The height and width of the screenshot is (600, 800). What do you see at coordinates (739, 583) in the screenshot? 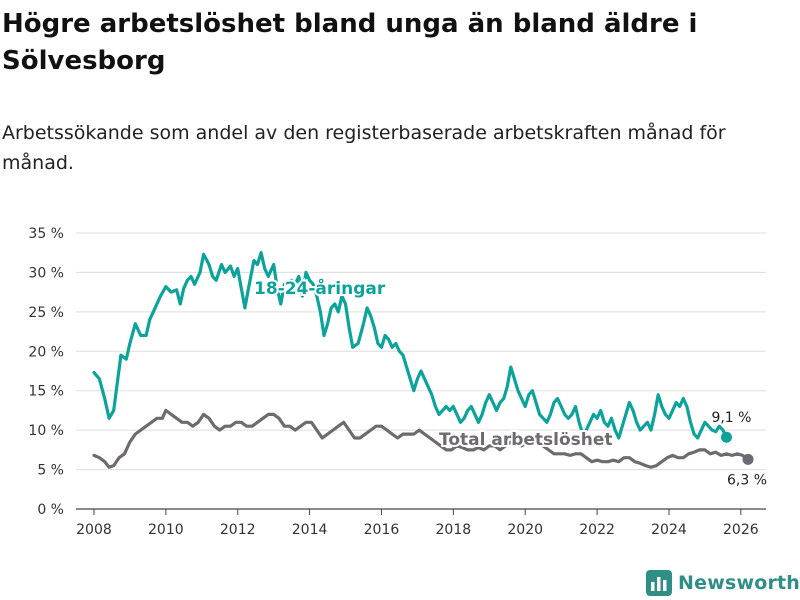
I see `brand-name: Newsworthy` at bounding box center [739, 583].